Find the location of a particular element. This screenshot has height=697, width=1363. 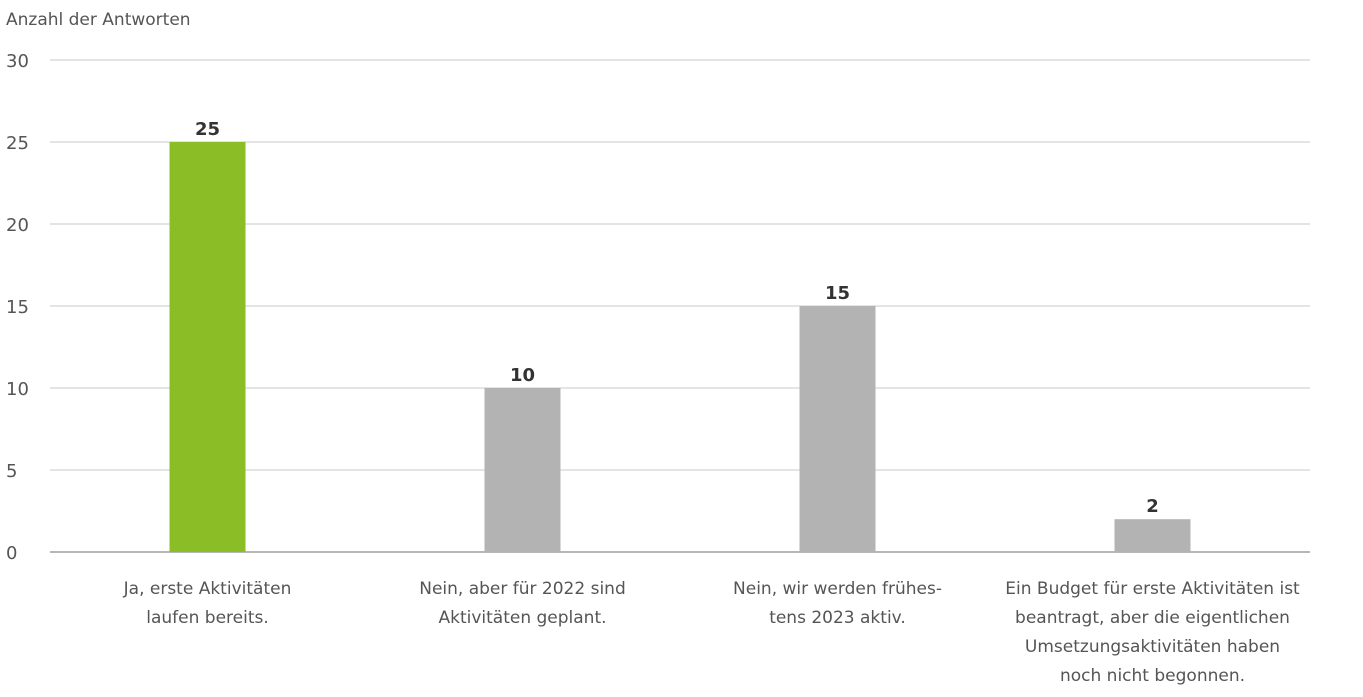

data-label: 15 is located at coordinates (837, 293).